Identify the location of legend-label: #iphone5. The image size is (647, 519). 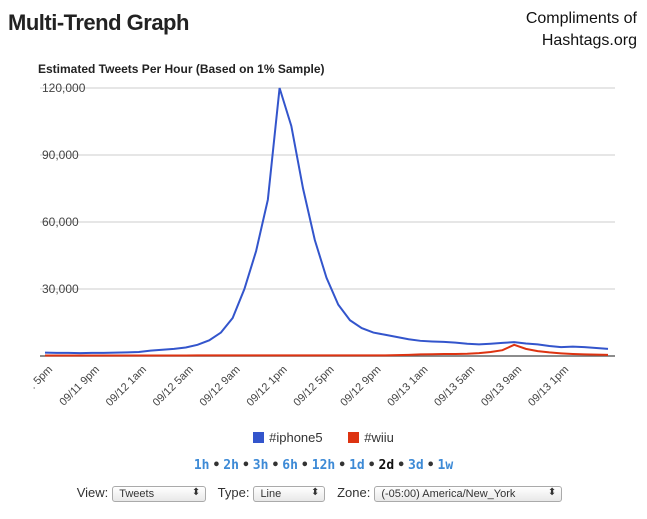
(296, 437).